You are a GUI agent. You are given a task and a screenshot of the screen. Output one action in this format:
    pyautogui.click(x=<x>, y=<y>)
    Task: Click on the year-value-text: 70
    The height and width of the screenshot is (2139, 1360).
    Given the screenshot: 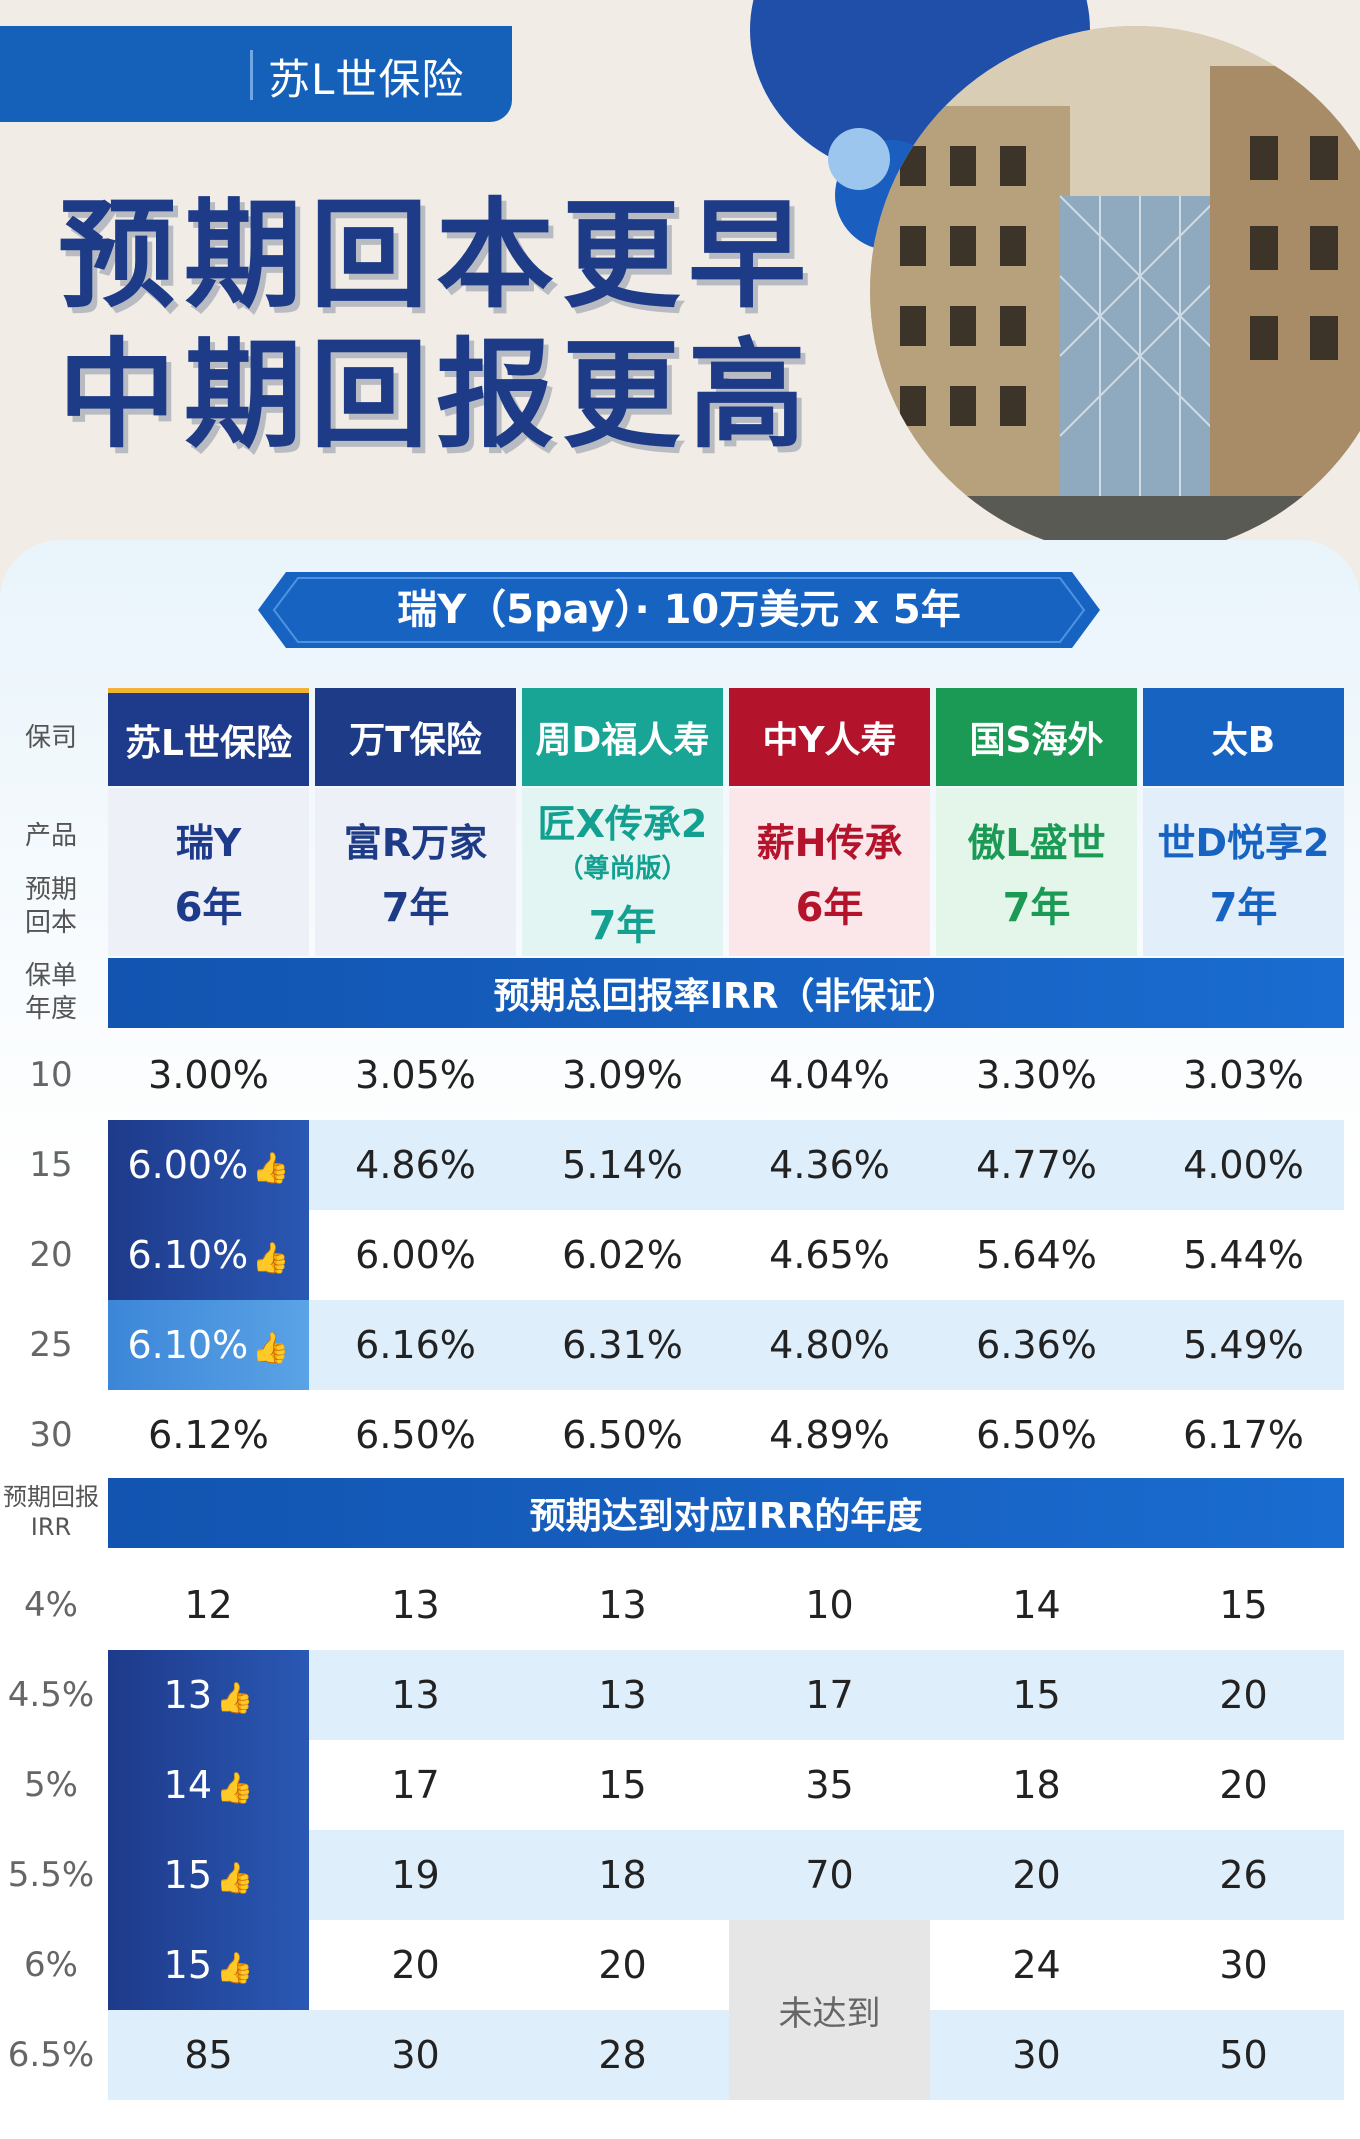 What is the action you would take?
    pyautogui.click(x=829, y=1875)
    